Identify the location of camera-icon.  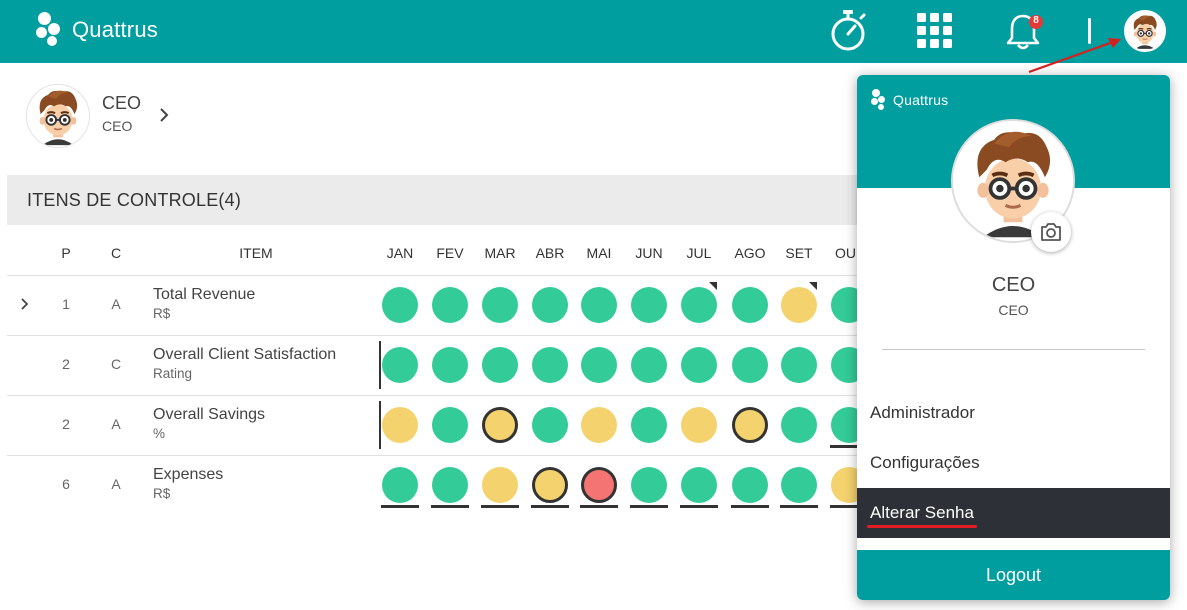
(1051, 232).